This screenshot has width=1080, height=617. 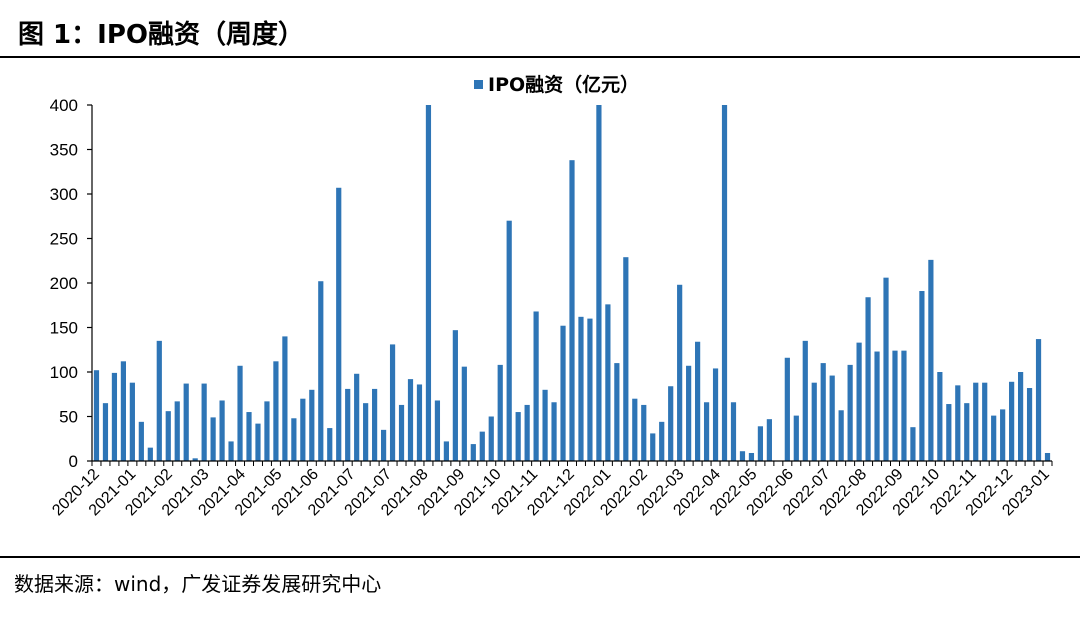 What do you see at coordinates (64, 328) in the screenshot?
I see `y-tick-label: 150` at bounding box center [64, 328].